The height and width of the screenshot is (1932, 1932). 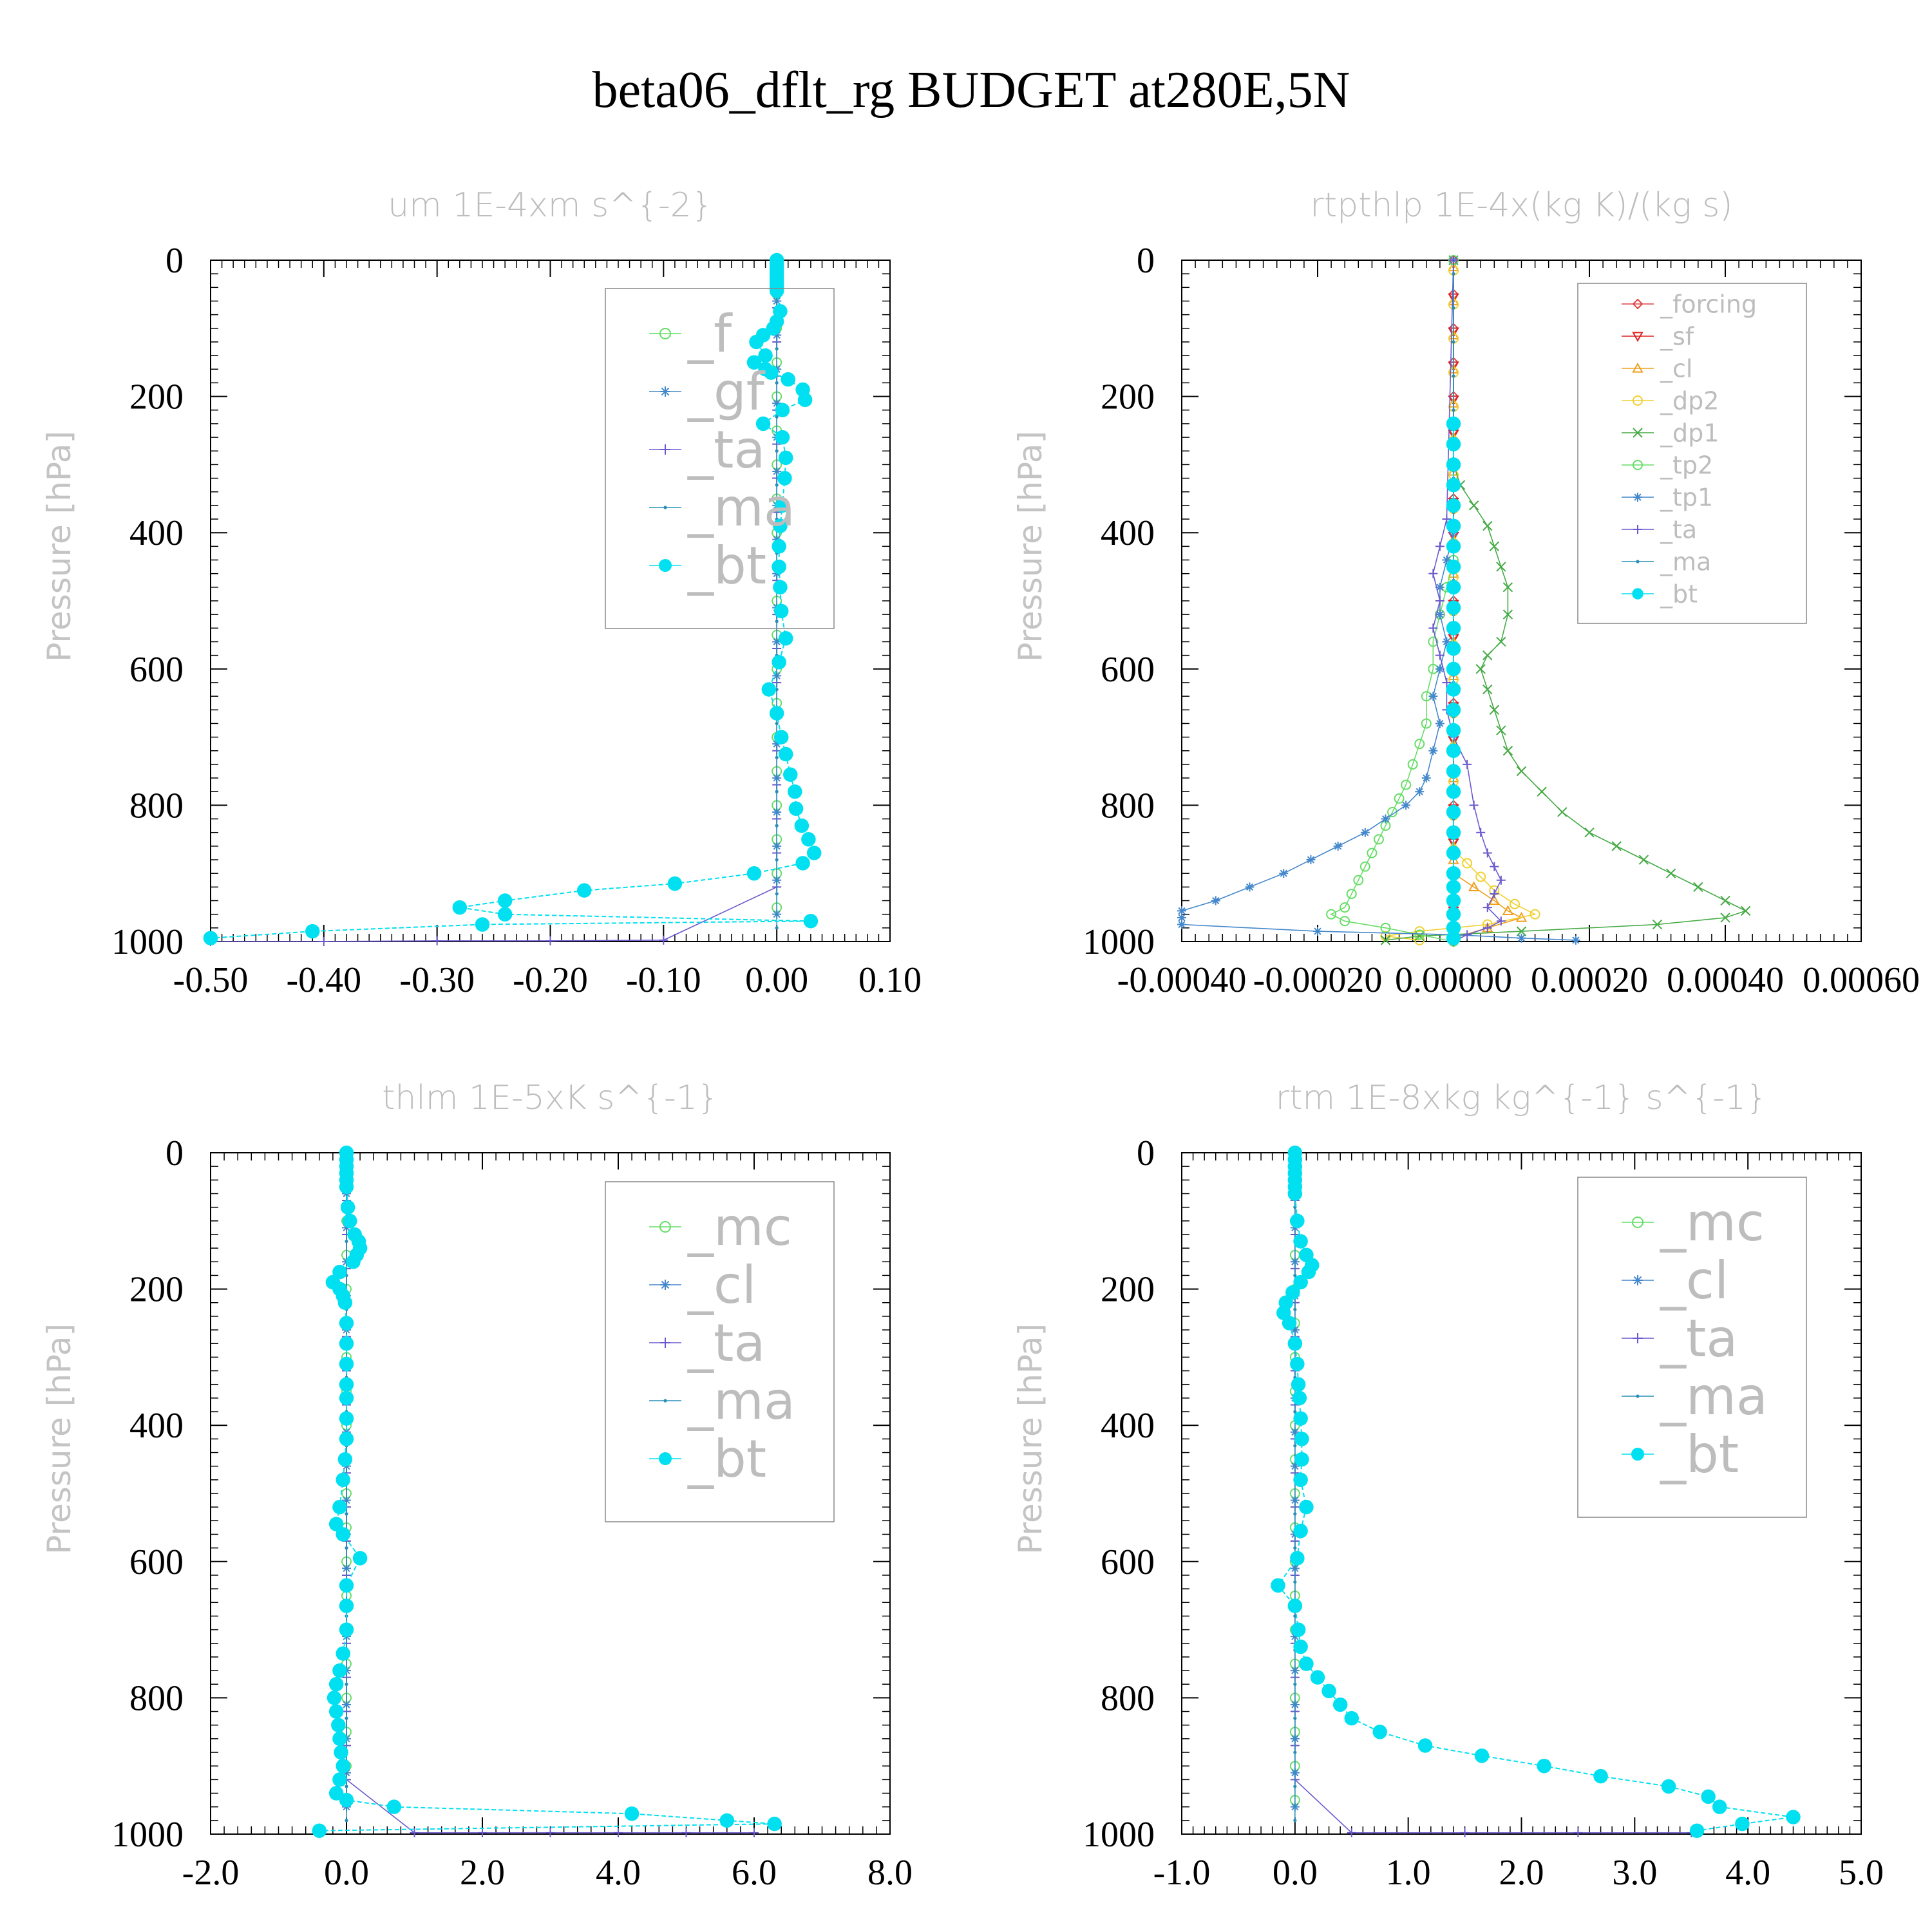 What do you see at coordinates (619, 1873) in the screenshot?
I see `x-tick-label: 4.0` at bounding box center [619, 1873].